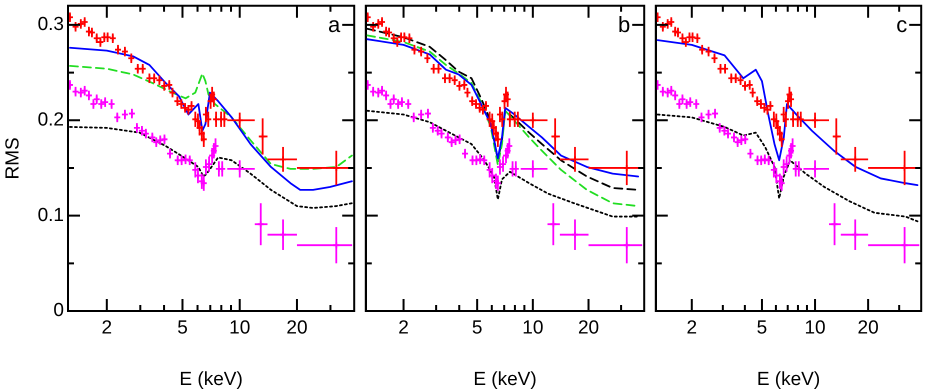  What do you see at coordinates (334, 24) in the screenshot?
I see `annotation: a` at bounding box center [334, 24].